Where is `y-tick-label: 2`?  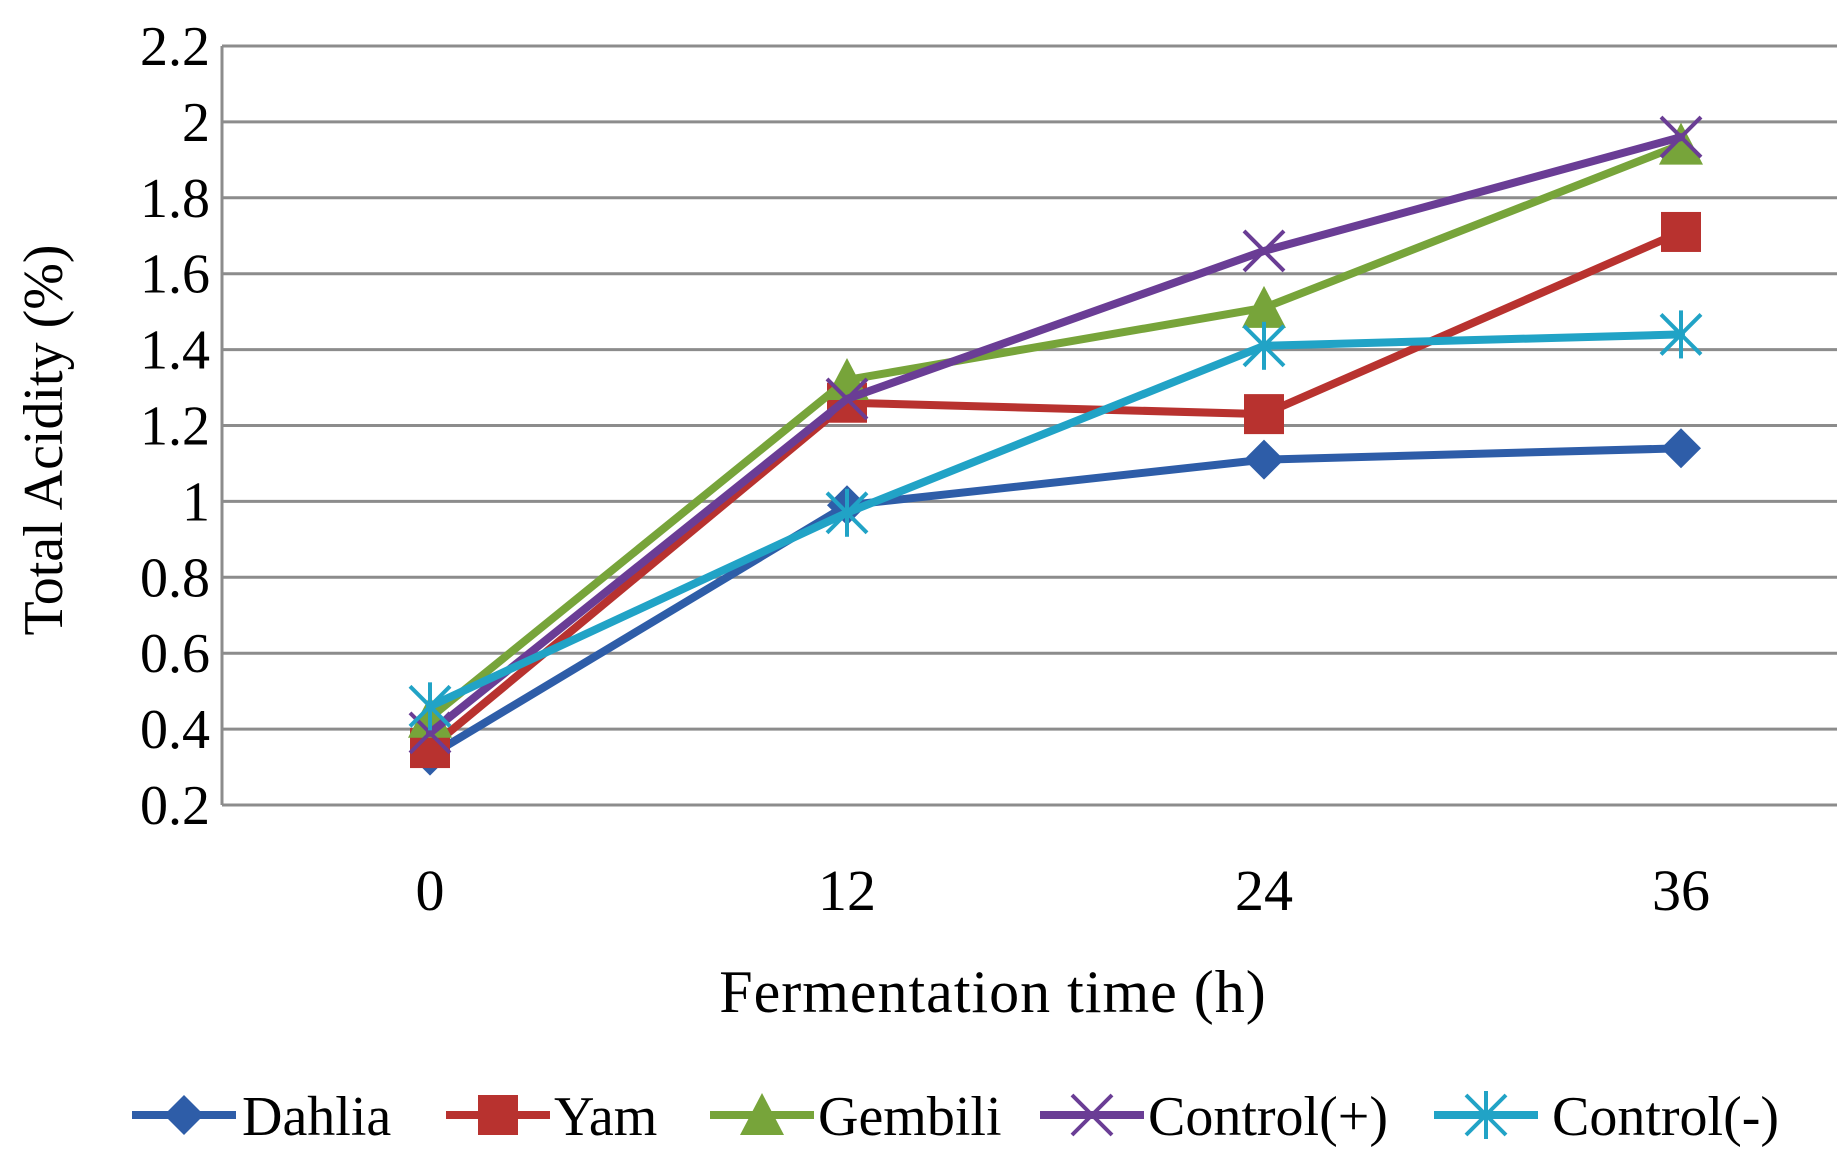 y-tick-label: 2 is located at coordinates (196, 123).